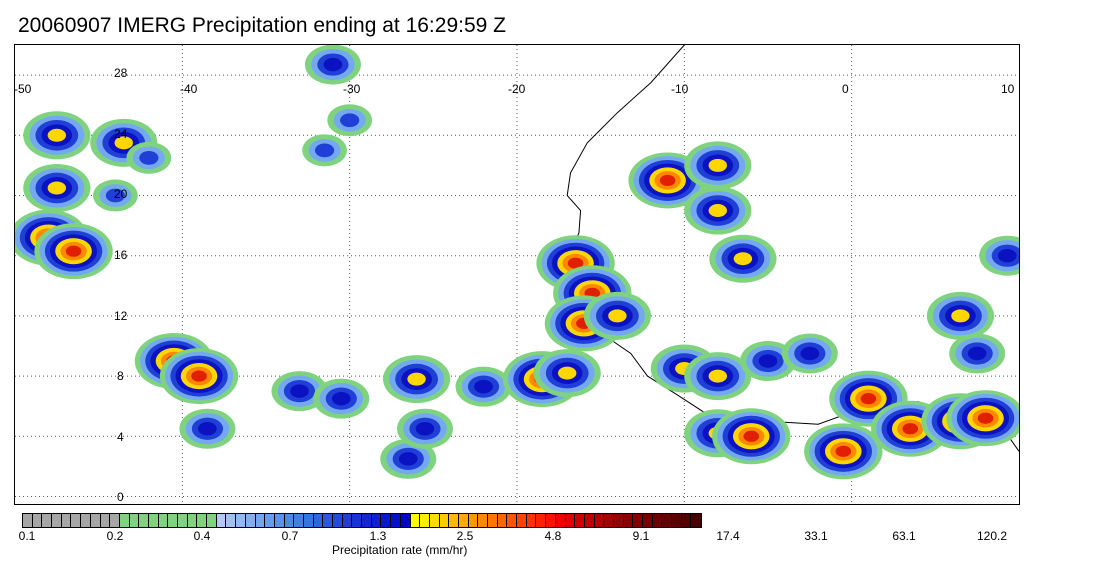 This screenshot has height=571, width=1101. I want to click on colorbar-title: Precipitation rate (mm/hr), so click(400, 550).